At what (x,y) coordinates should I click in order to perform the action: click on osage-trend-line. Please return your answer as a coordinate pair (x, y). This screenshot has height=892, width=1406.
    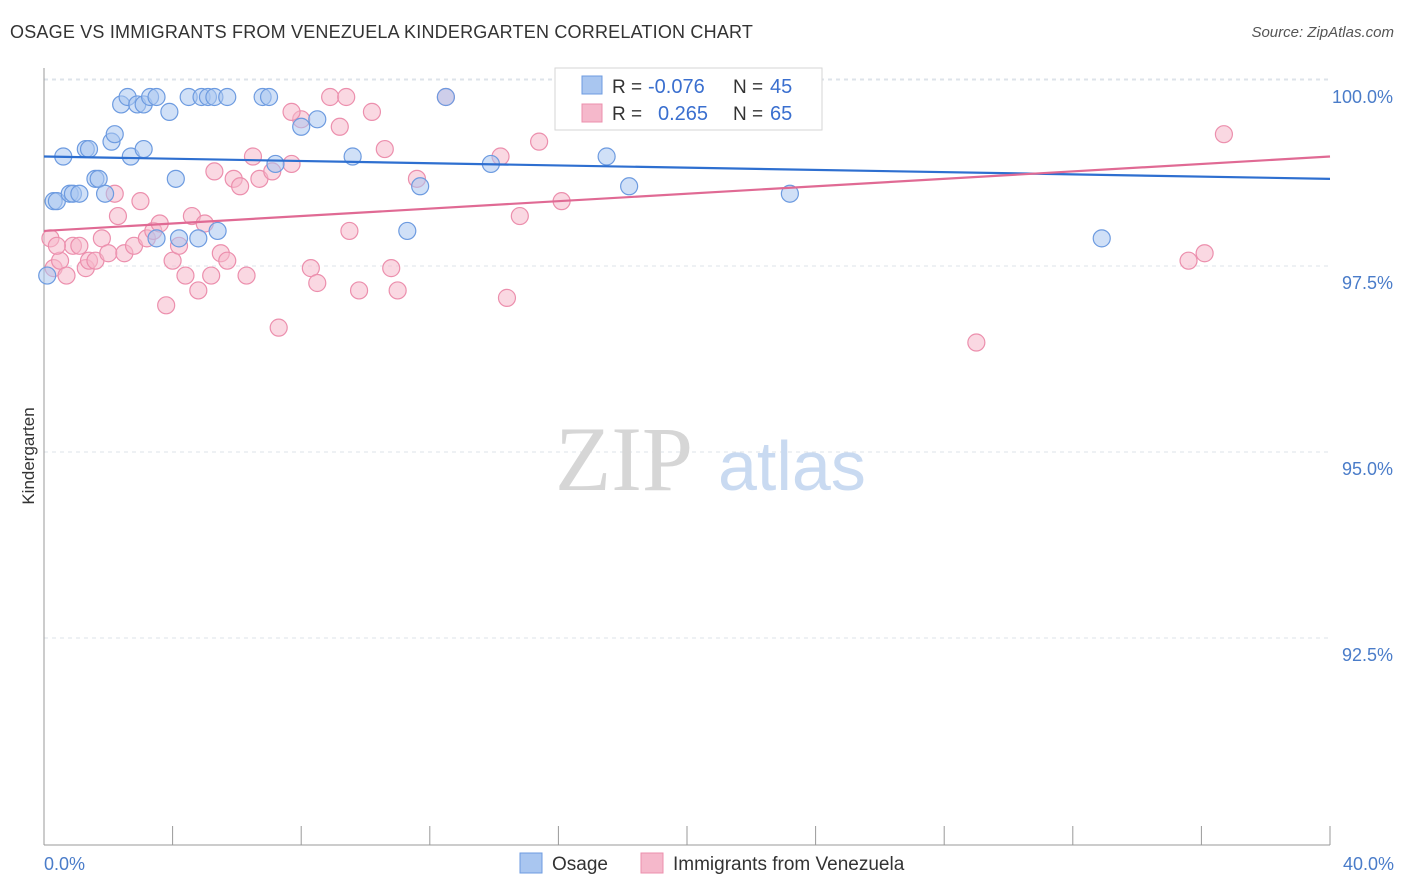
    Looking at the image, I should click on (687, 167).